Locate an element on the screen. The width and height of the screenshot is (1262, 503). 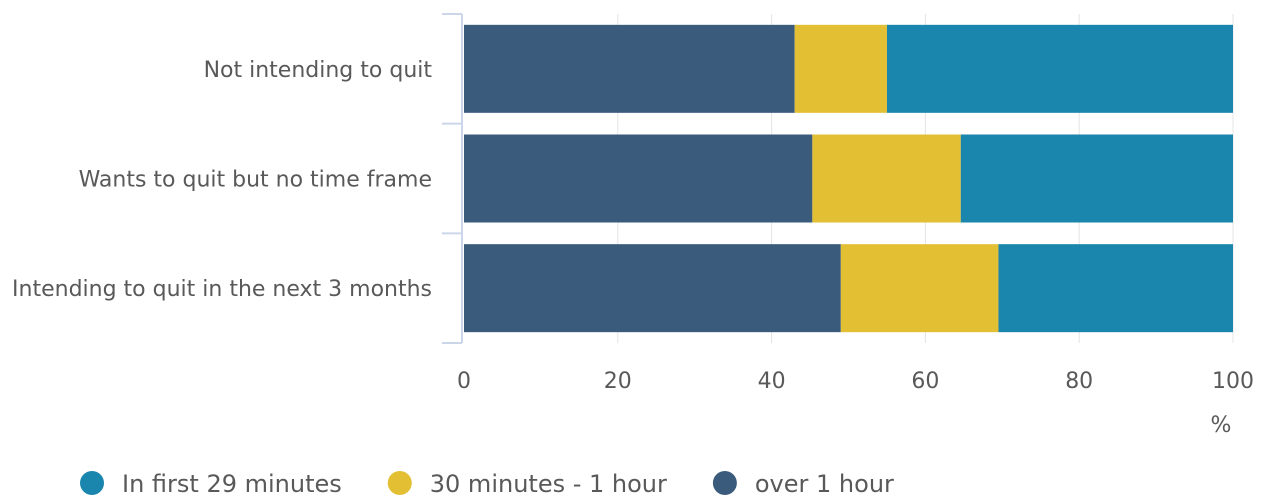
legend-label: In first 29 minutes is located at coordinates (232, 484).